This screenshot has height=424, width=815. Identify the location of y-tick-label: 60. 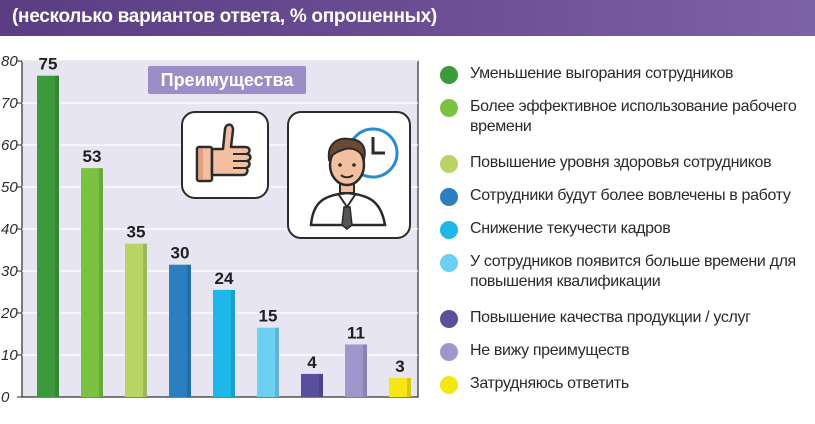
(9, 145).